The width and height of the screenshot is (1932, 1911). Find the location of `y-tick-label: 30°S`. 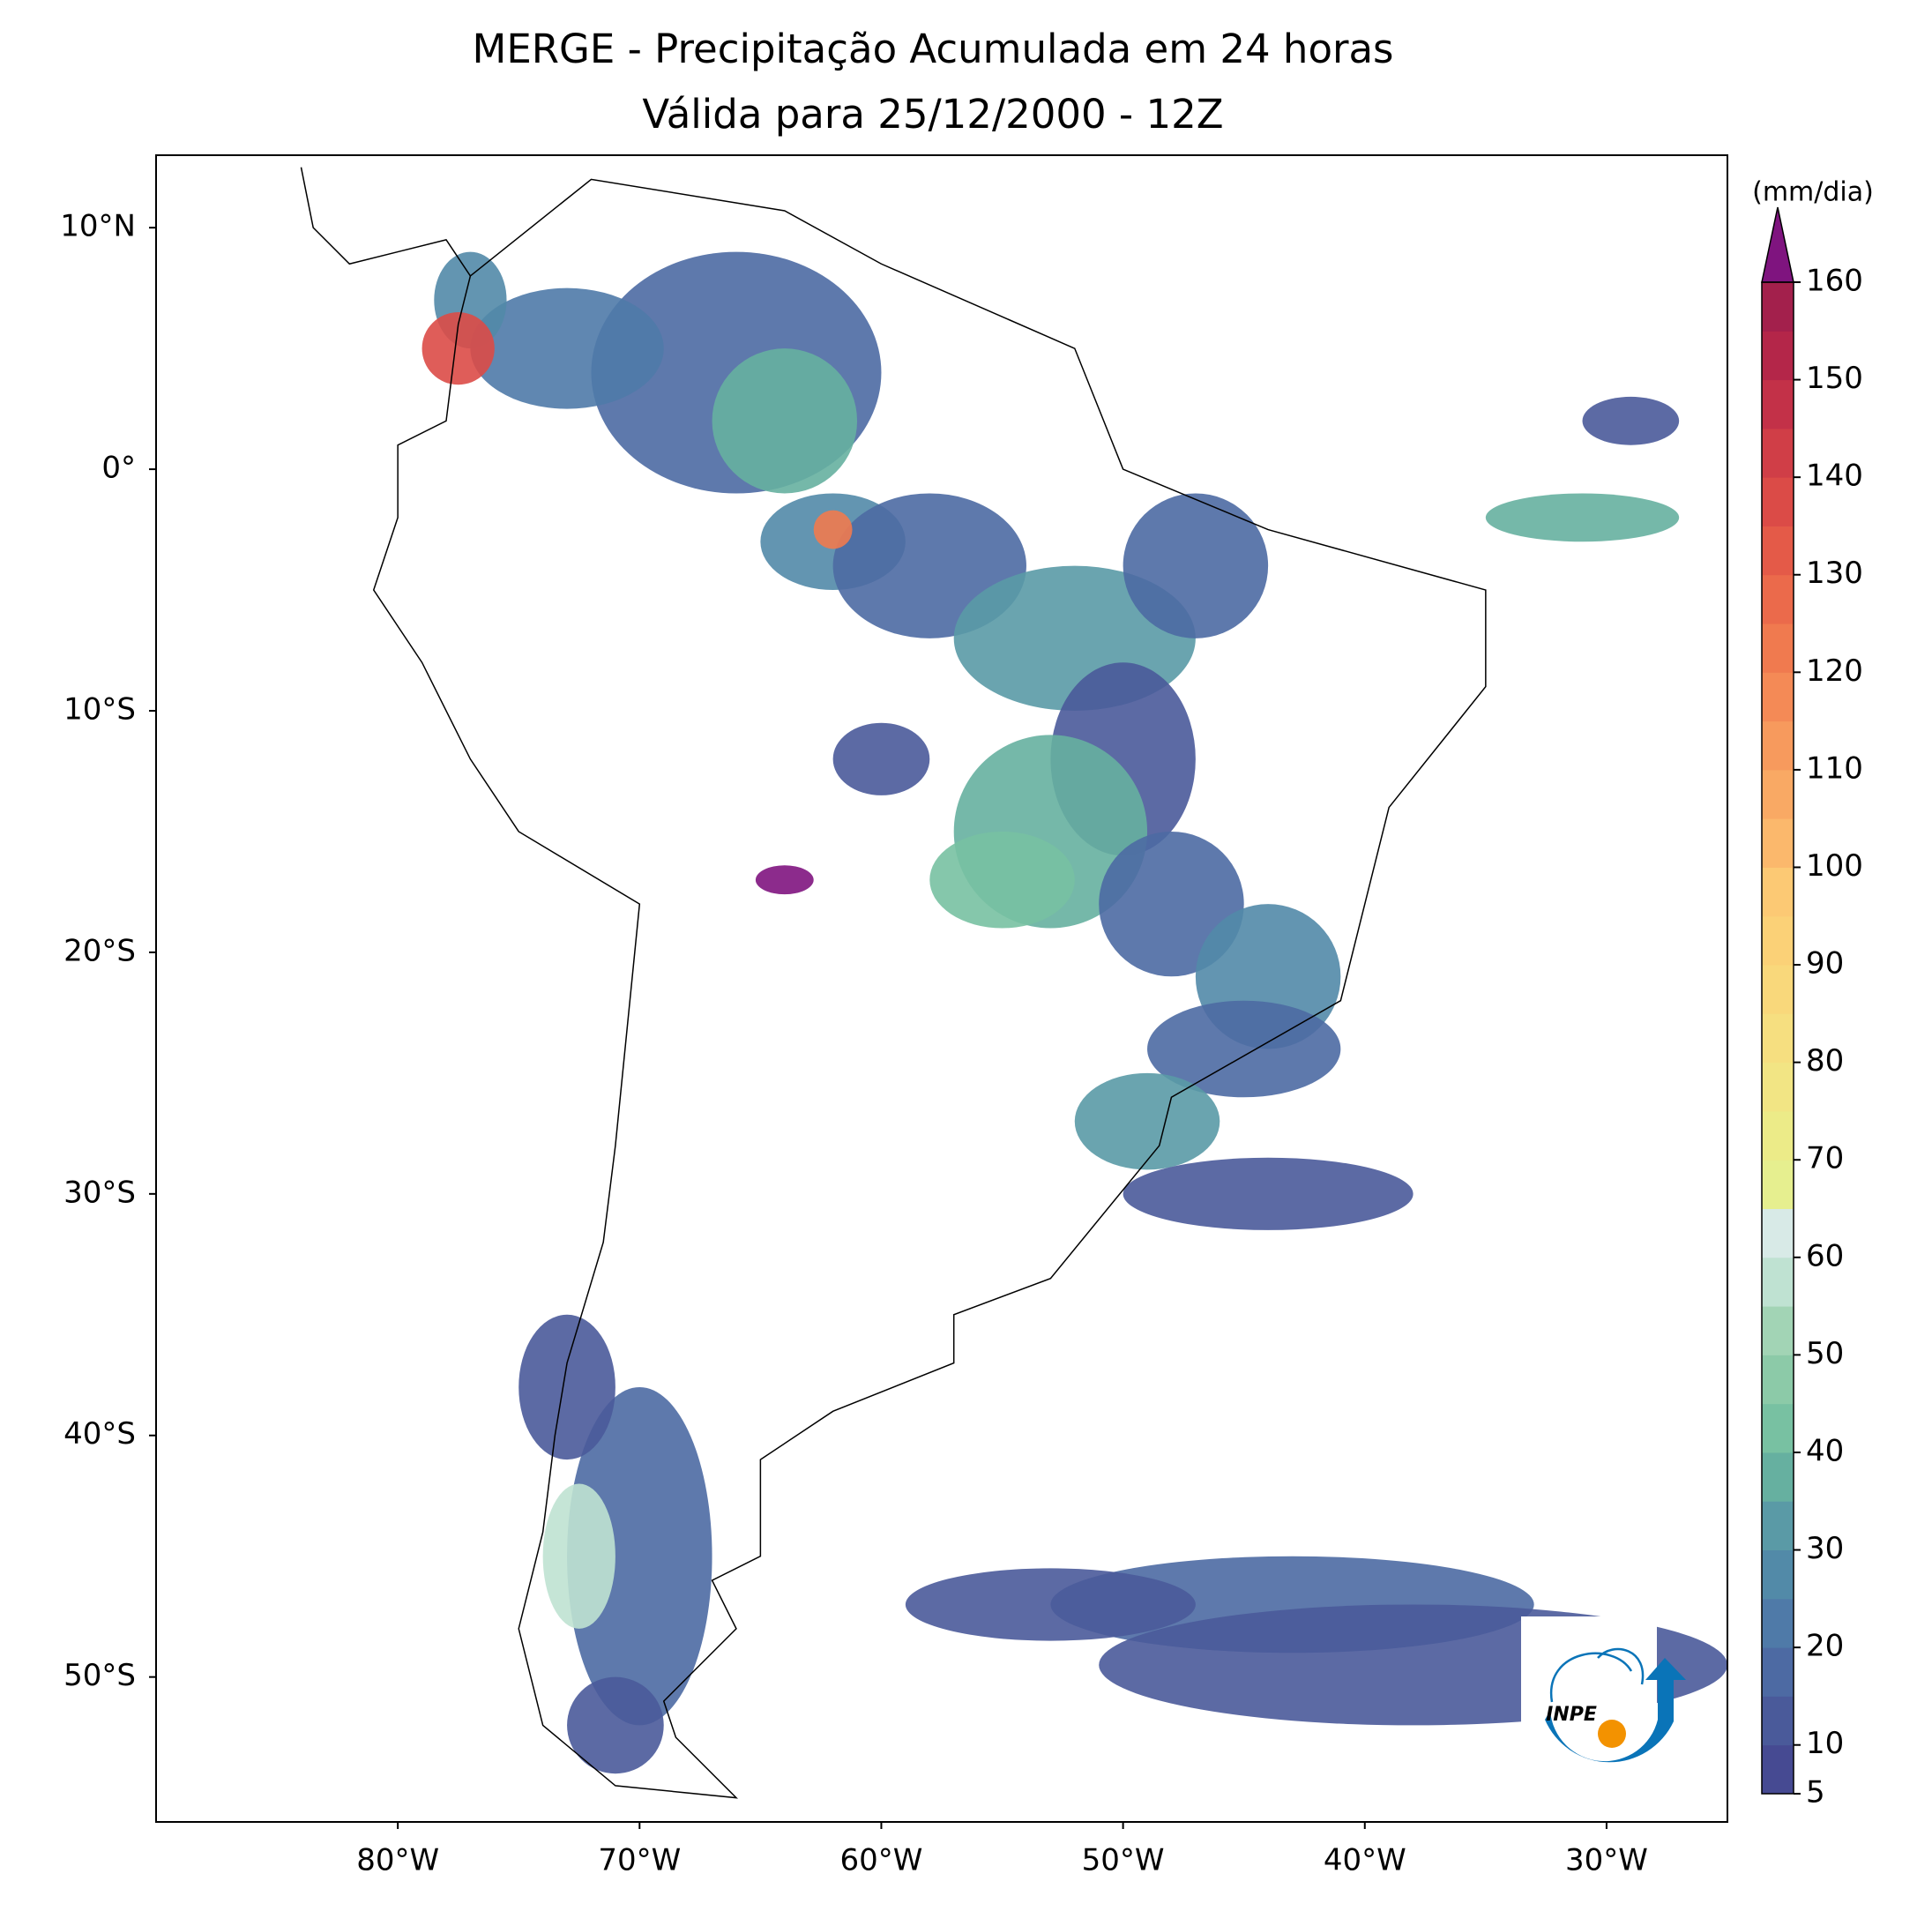

y-tick-label: 30°S is located at coordinates (99, 1193).